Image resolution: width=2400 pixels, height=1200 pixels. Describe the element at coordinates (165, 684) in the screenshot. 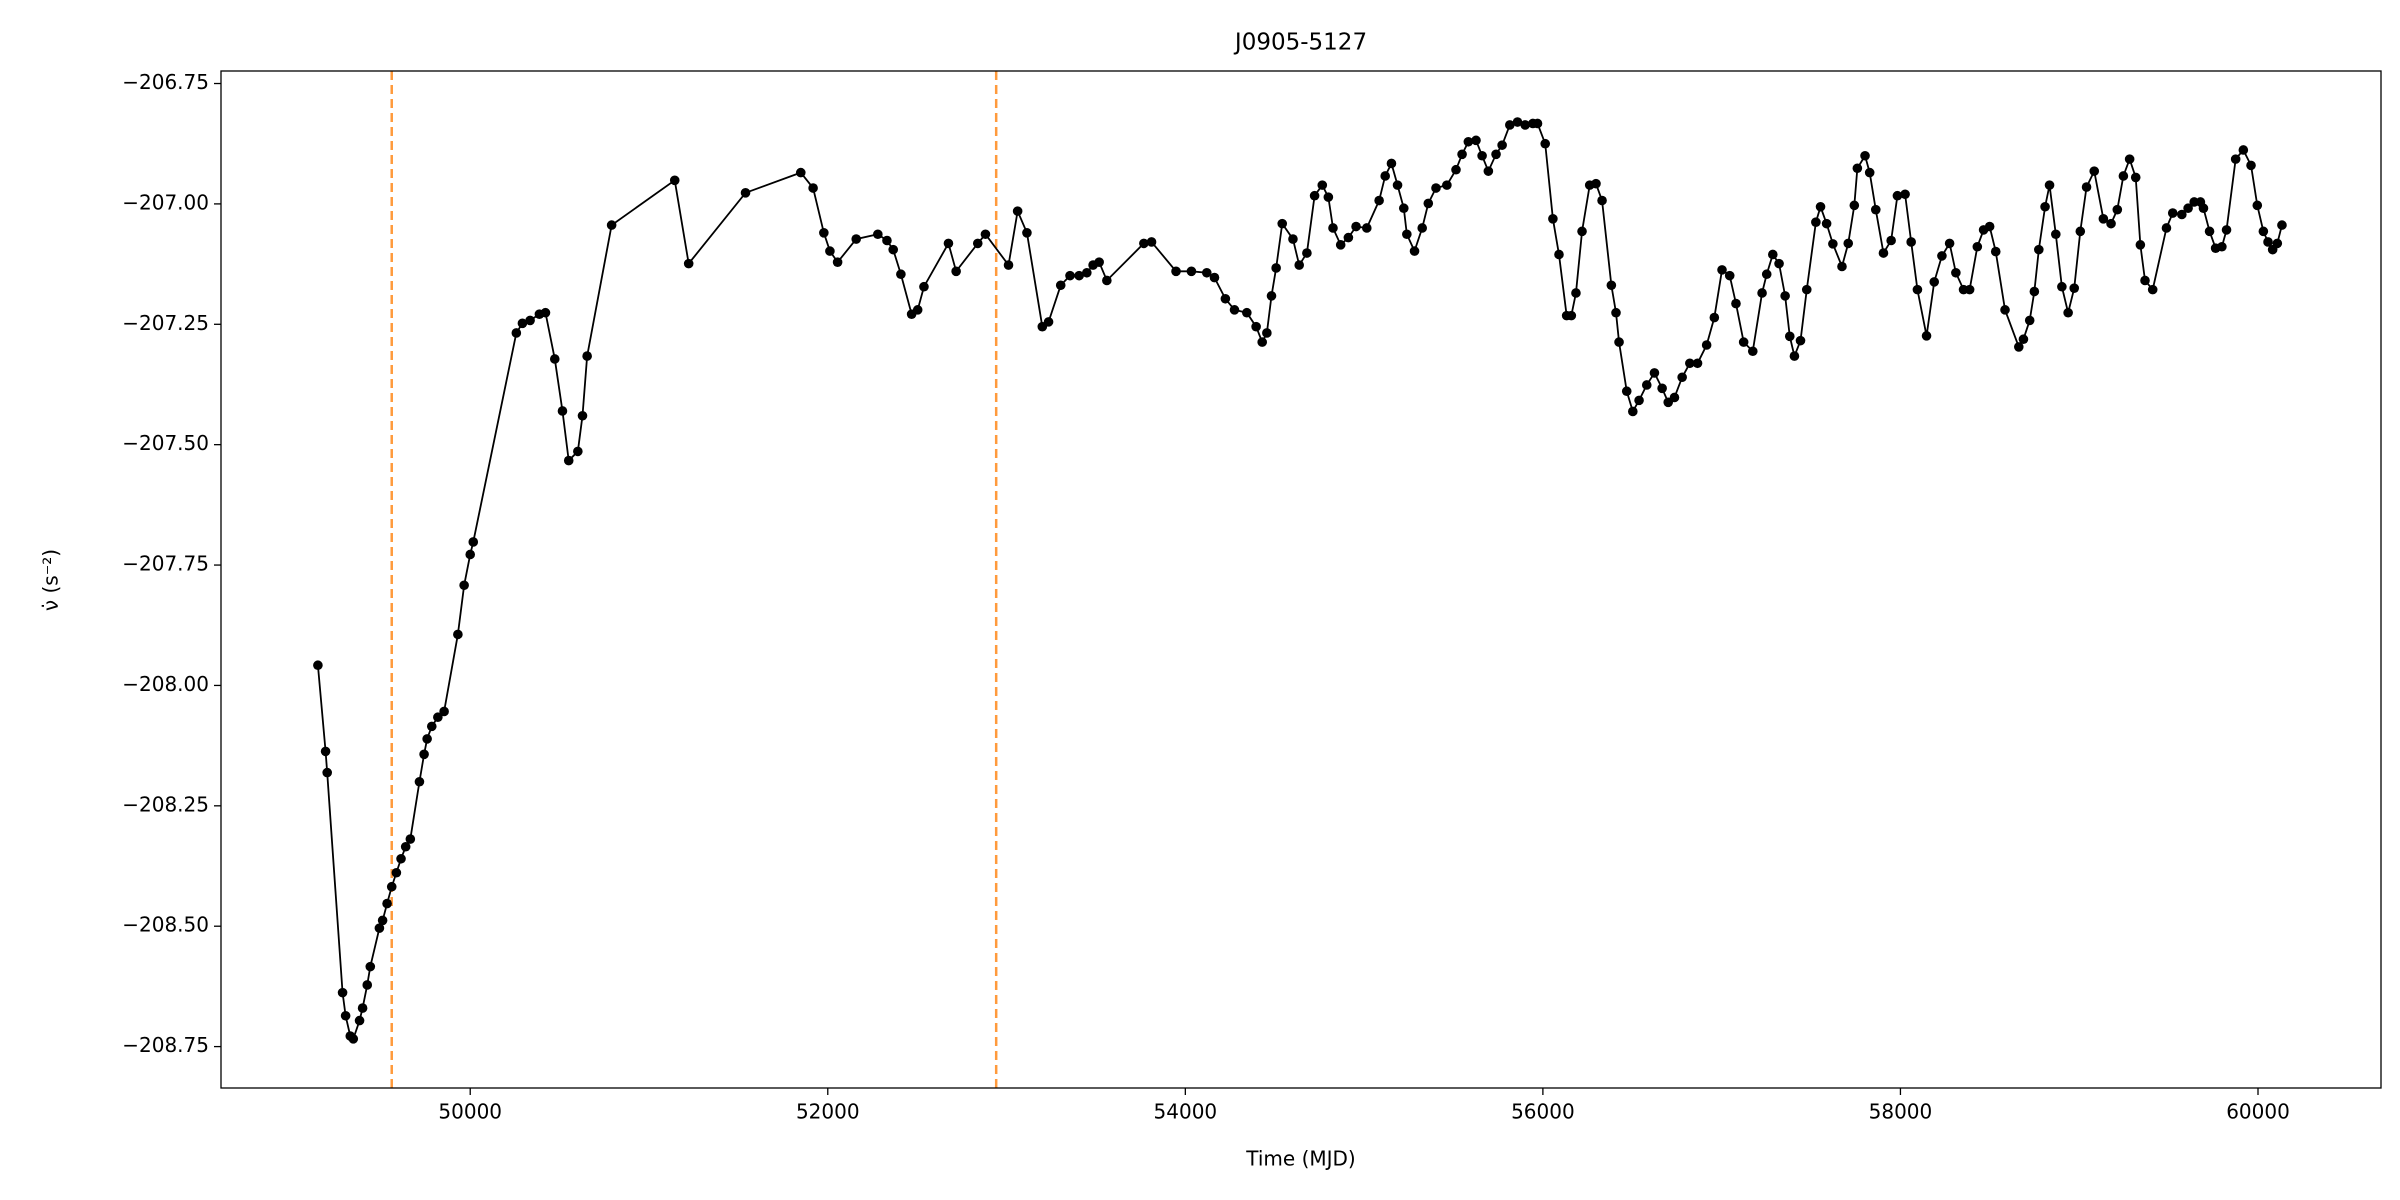

I see `y-tick-label: −208.00` at that location.